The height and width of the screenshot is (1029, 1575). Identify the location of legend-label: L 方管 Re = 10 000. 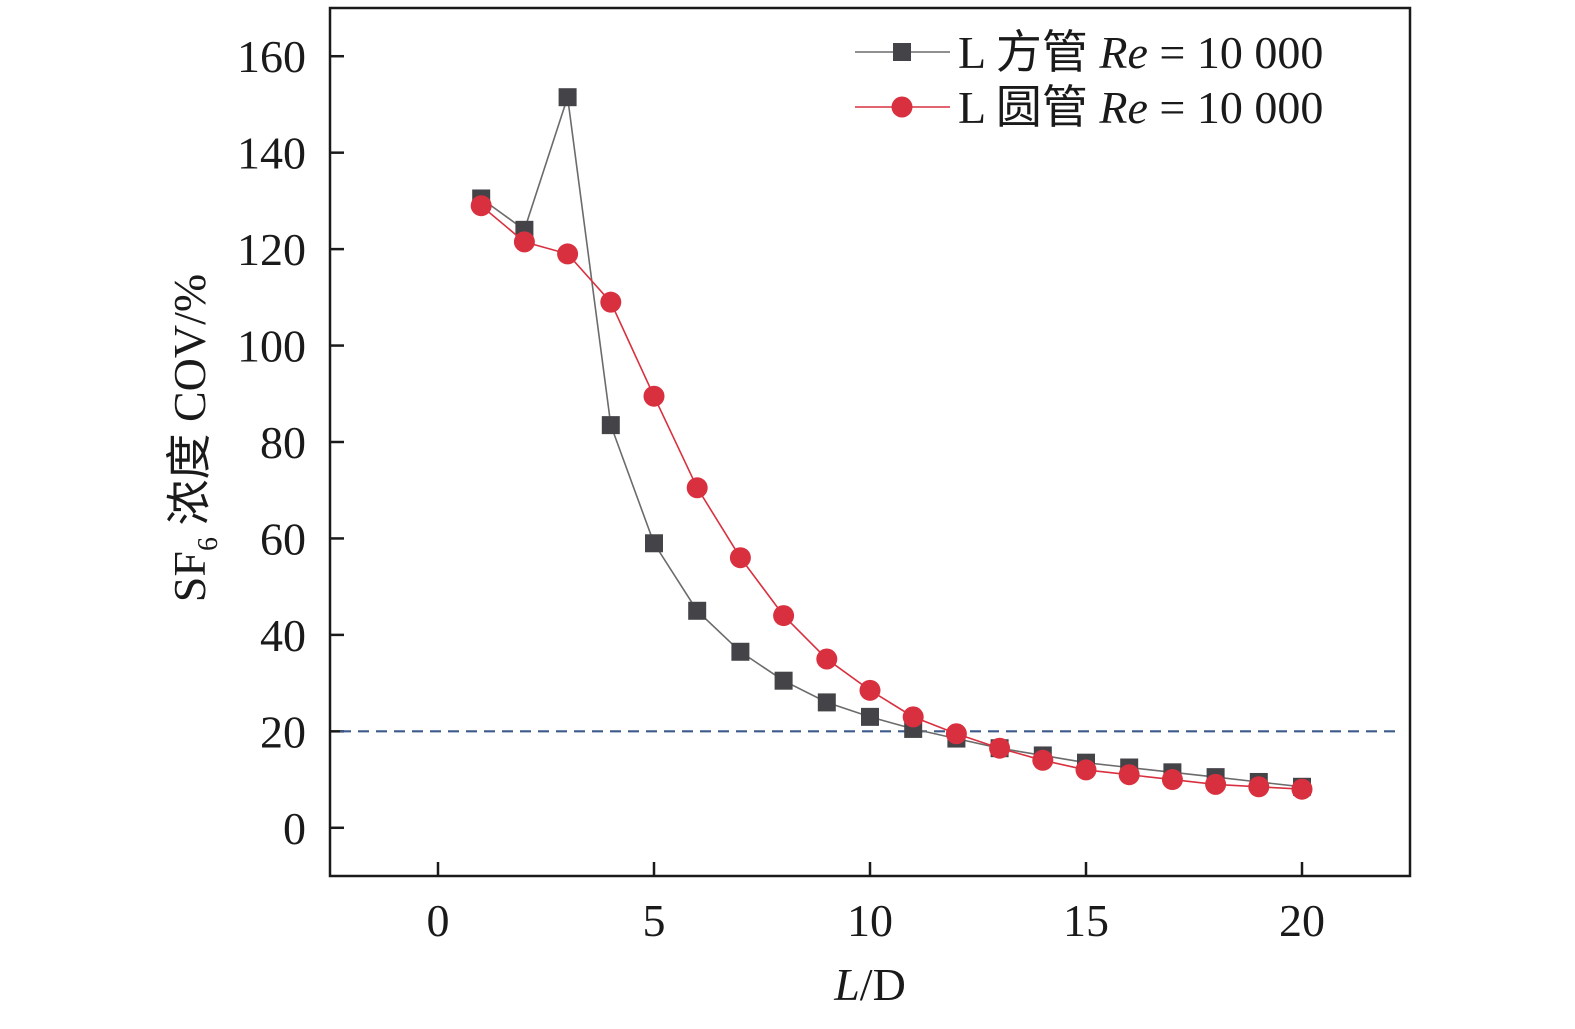
(1140, 52).